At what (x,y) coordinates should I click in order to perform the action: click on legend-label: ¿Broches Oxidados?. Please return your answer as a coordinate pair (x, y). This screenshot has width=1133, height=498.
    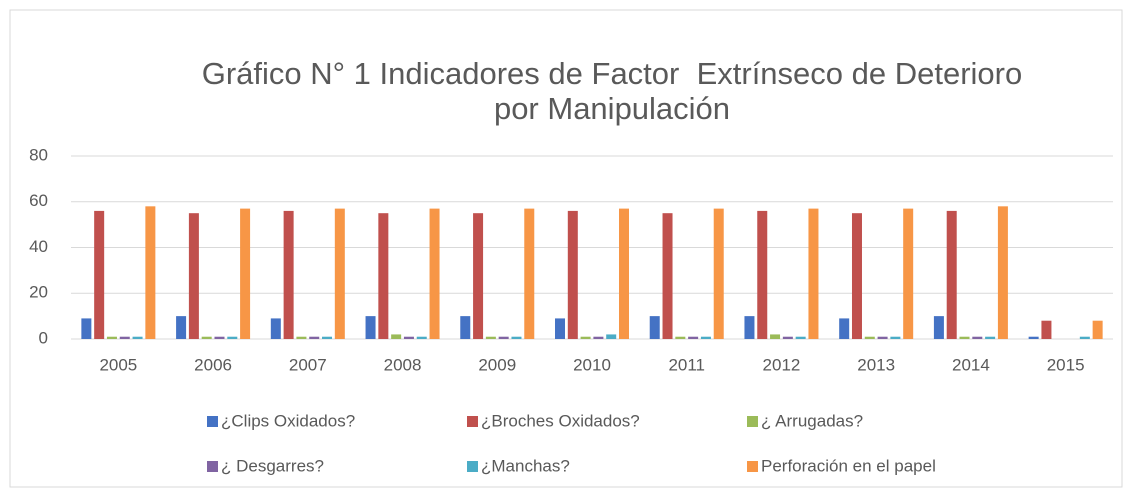
    Looking at the image, I should click on (560, 420).